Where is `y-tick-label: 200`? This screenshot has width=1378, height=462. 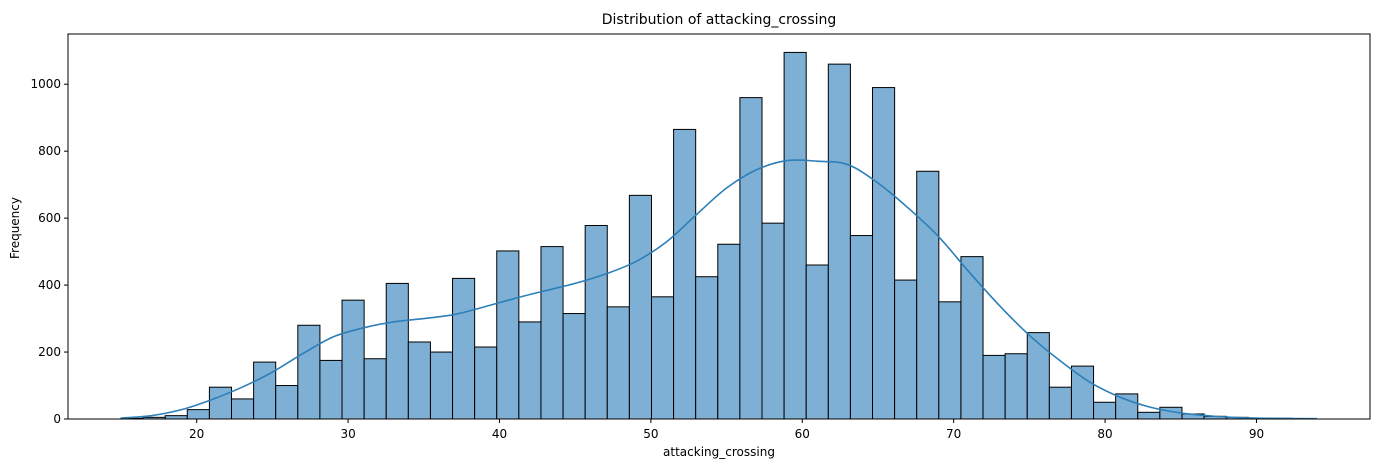 y-tick-label: 200 is located at coordinates (49, 352).